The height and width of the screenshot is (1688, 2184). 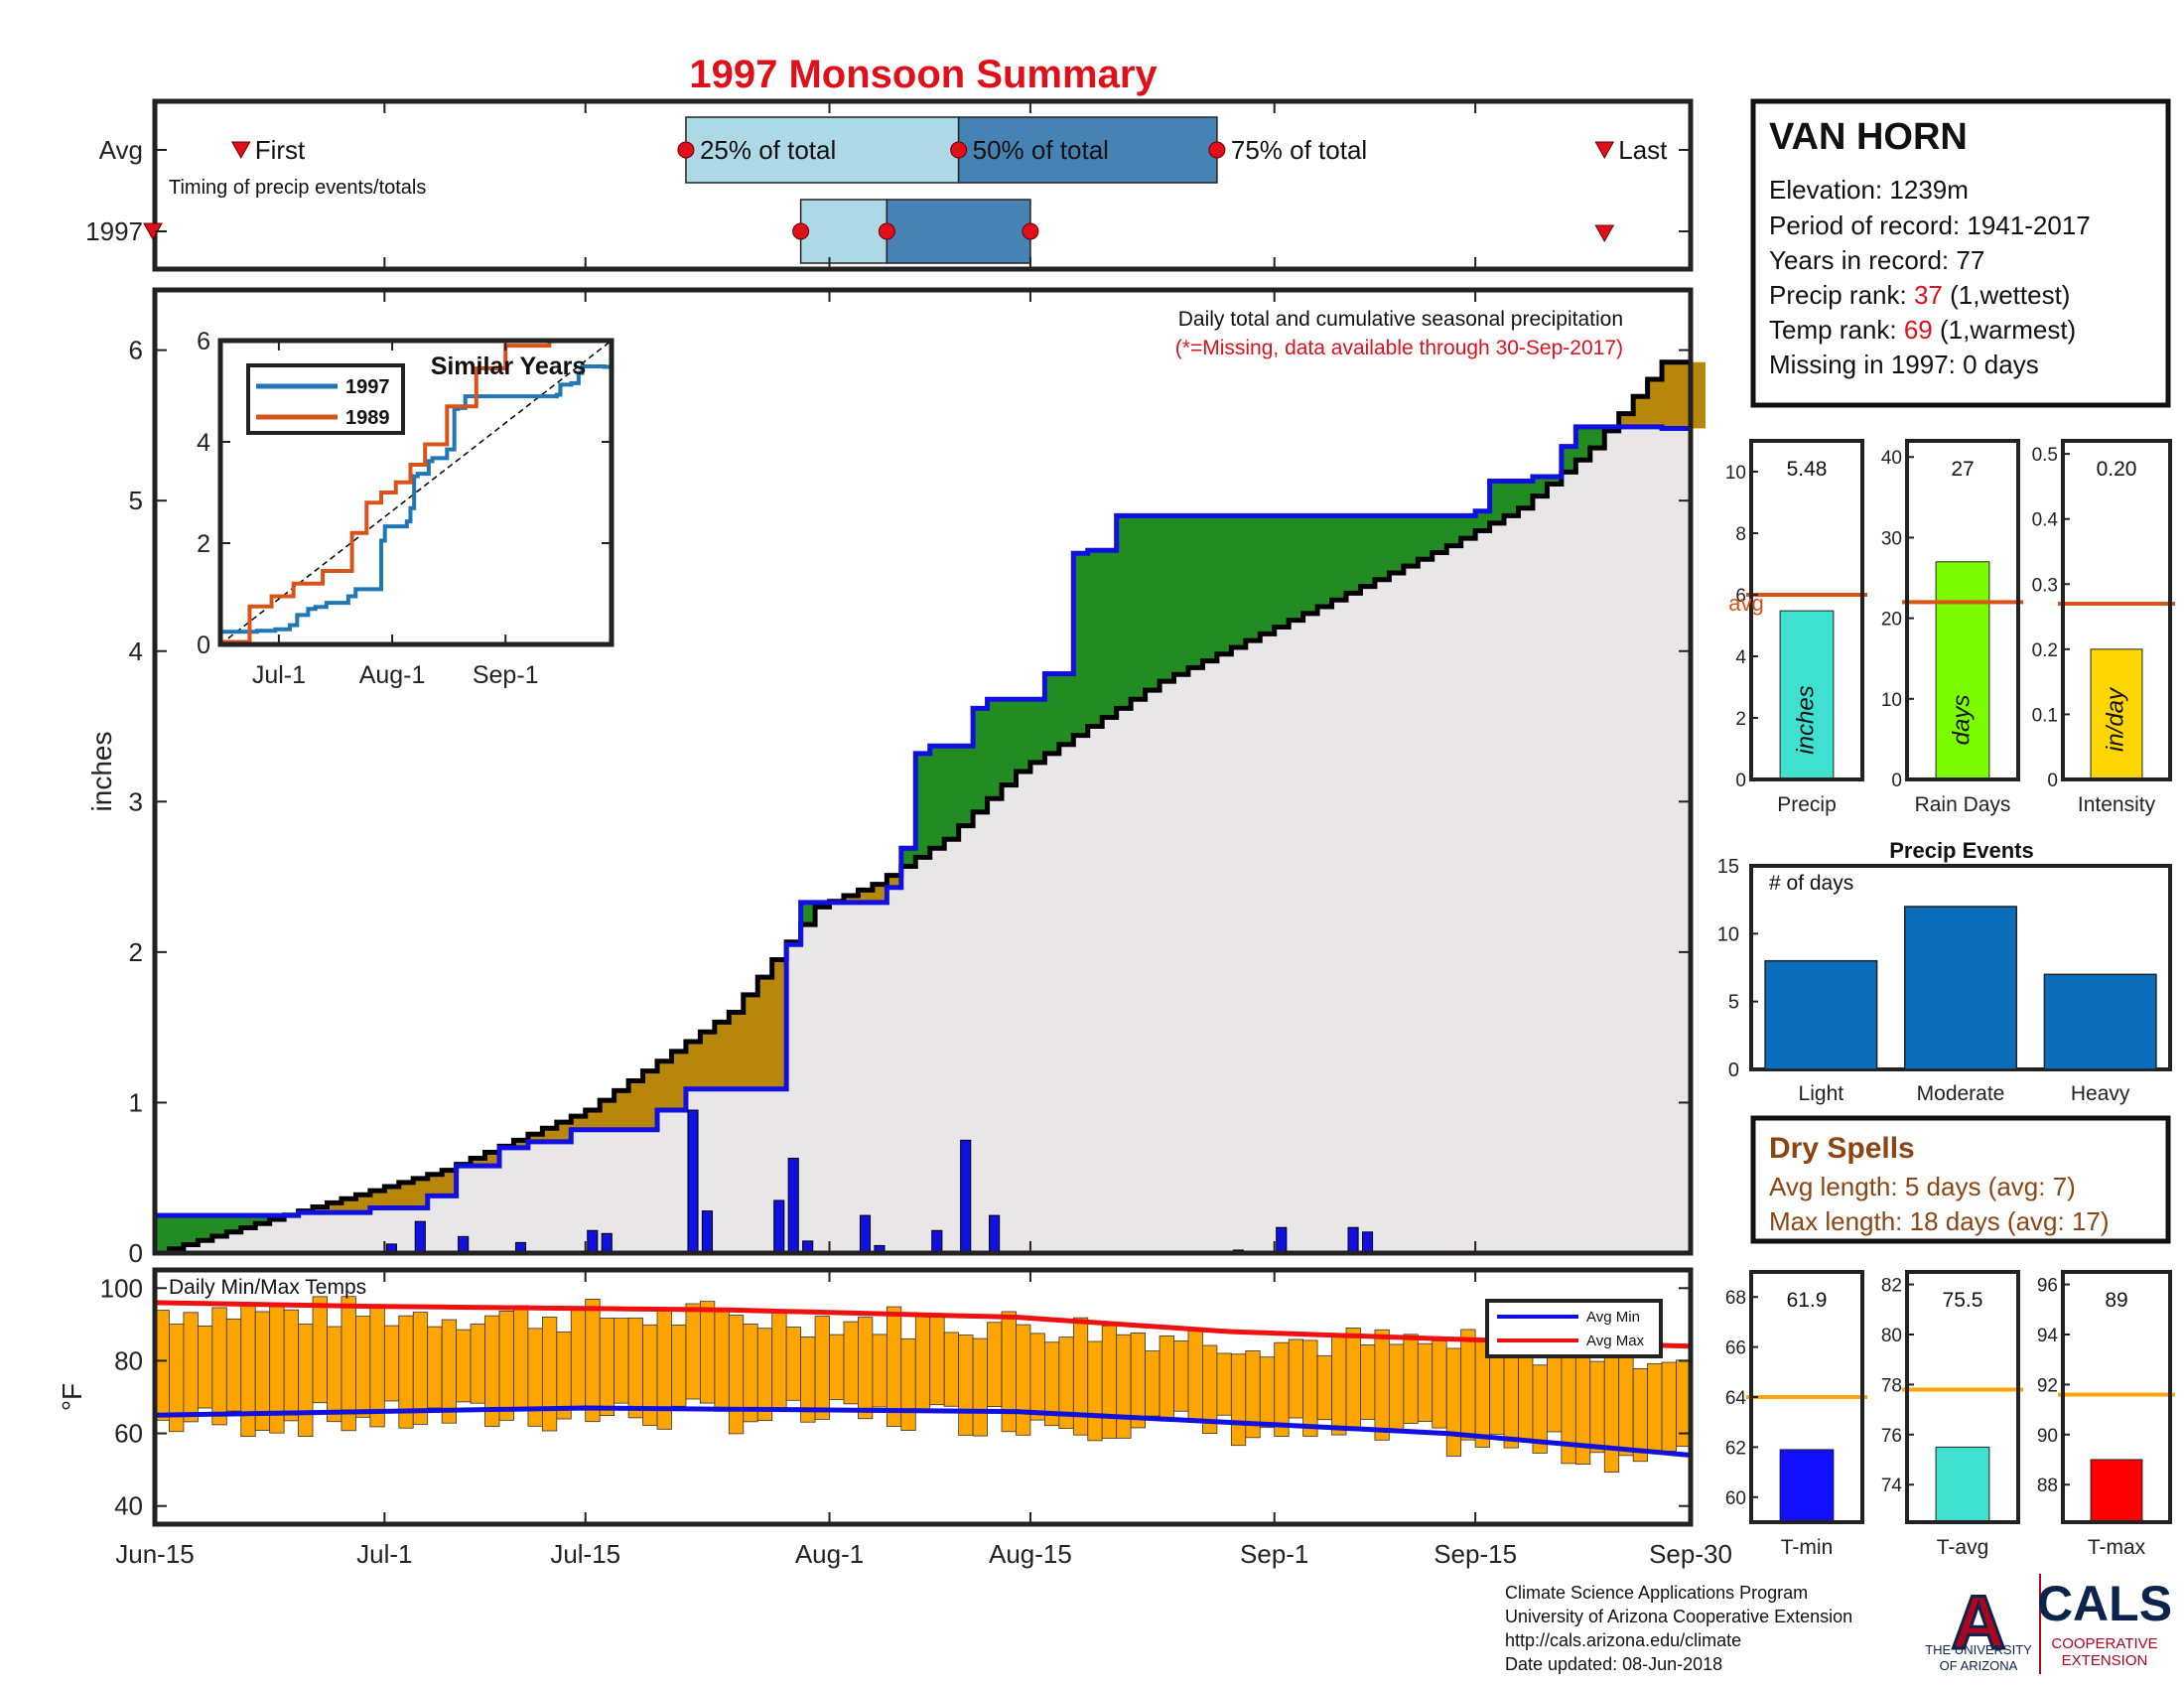 What do you see at coordinates (1961, 1093) in the screenshot?
I see `events-category-label: Moderate` at bounding box center [1961, 1093].